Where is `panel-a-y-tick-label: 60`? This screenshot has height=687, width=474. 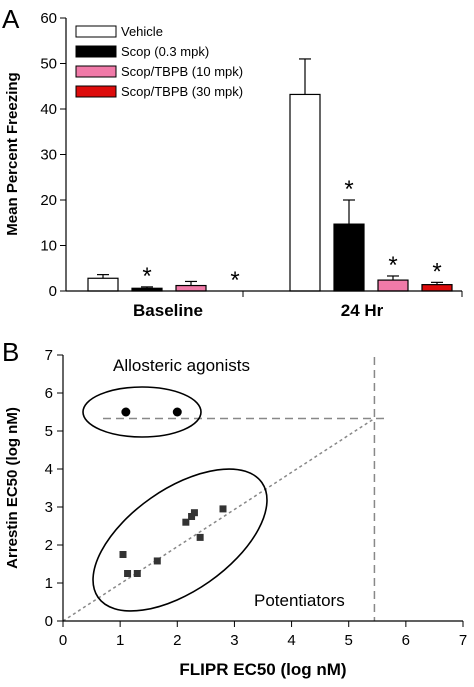
panel-a-y-tick-label: 60 is located at coordinates (48, 18).